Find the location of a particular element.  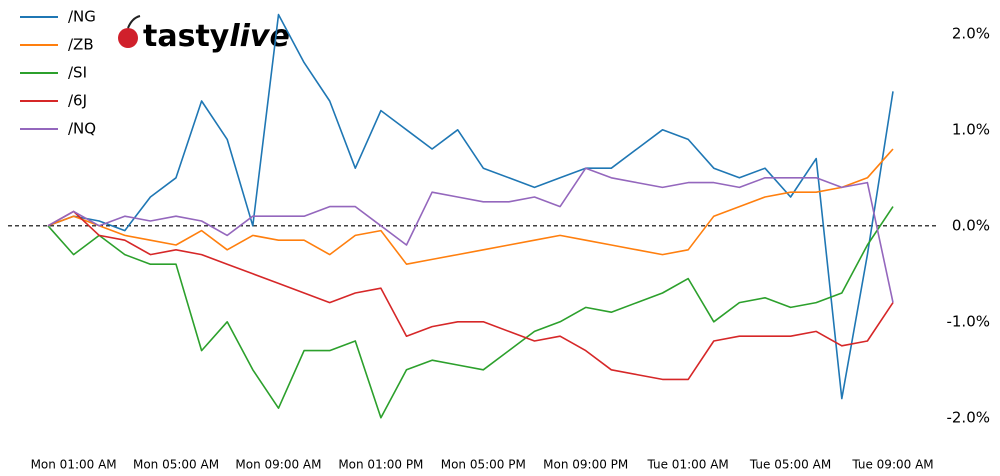

logo-text: tastylive is located at coordinates (216, 36).